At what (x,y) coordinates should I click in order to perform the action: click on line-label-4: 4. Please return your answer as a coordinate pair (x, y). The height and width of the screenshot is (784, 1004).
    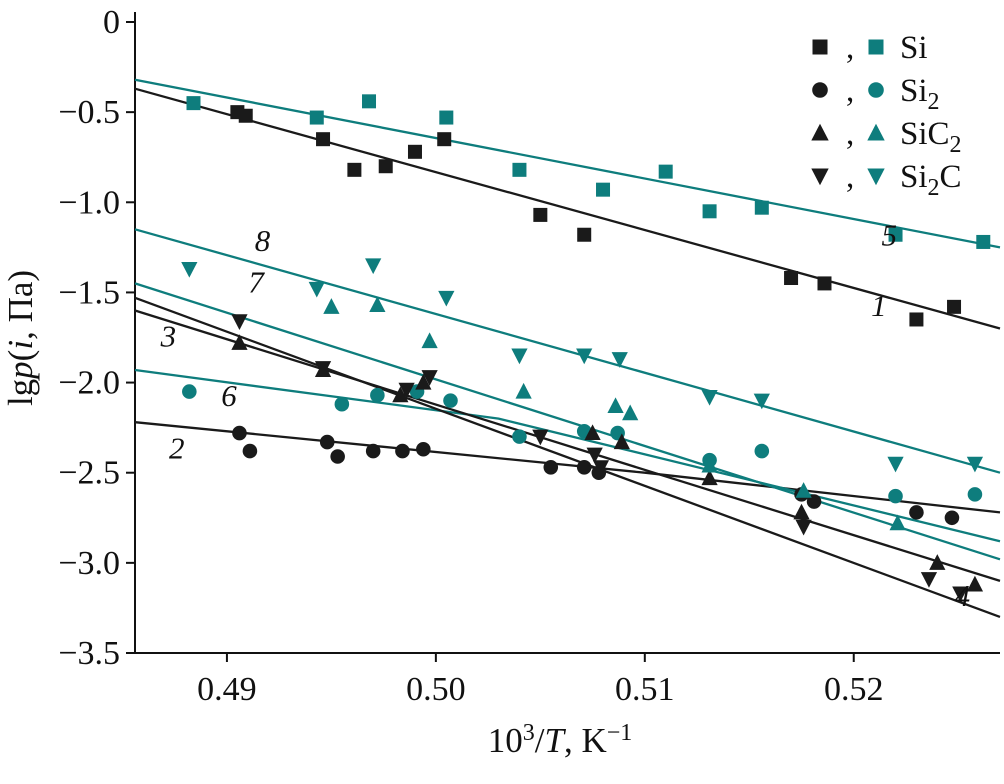
    Looking at the image, I should click on (963, 595).